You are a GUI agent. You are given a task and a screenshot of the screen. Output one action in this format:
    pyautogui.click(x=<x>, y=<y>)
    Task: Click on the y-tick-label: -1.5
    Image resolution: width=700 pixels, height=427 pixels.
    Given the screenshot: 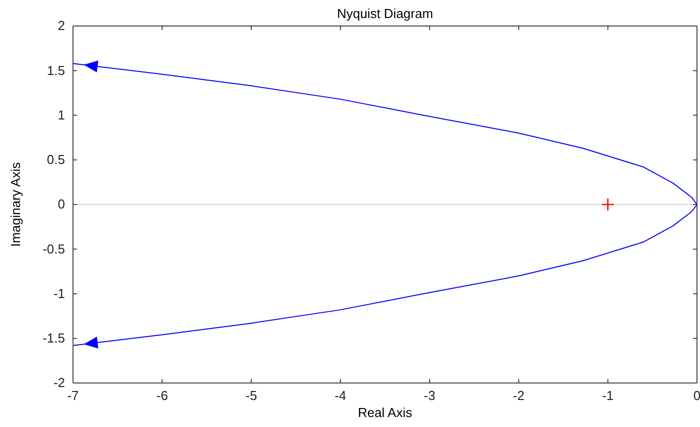 What is the action you would take?
    pyautogui.click(x=53, y=338)
    